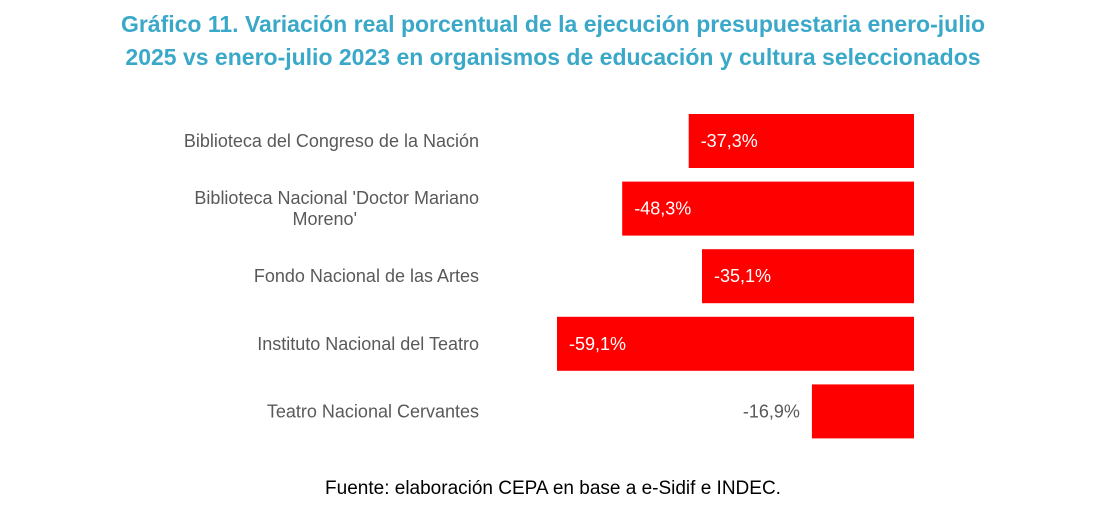 This screenshot has width=1106, height=513. I want to click on category-label-line: Instituto Nacional del Teatro, so click(368, 344).